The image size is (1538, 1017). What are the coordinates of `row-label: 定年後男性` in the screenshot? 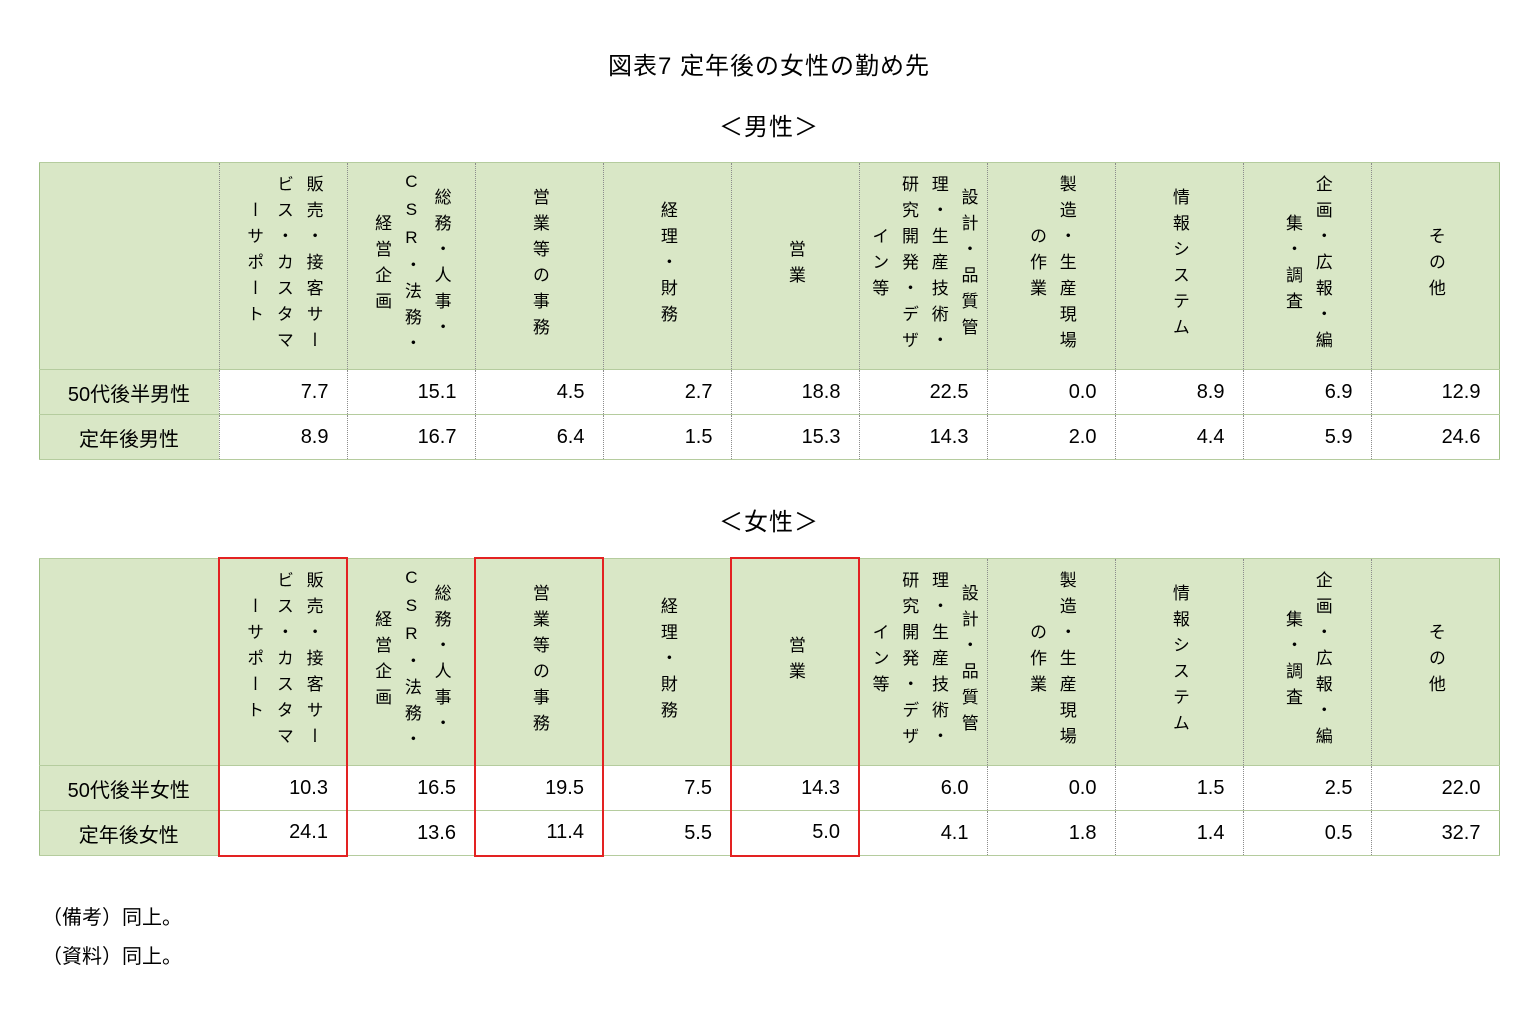 It's located at (129, 437).